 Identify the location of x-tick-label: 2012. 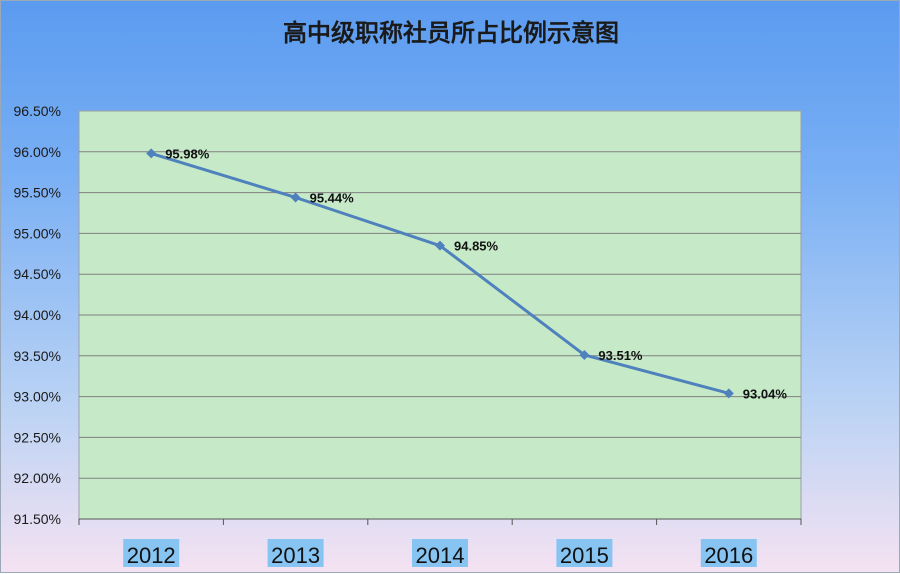
(151, 555).